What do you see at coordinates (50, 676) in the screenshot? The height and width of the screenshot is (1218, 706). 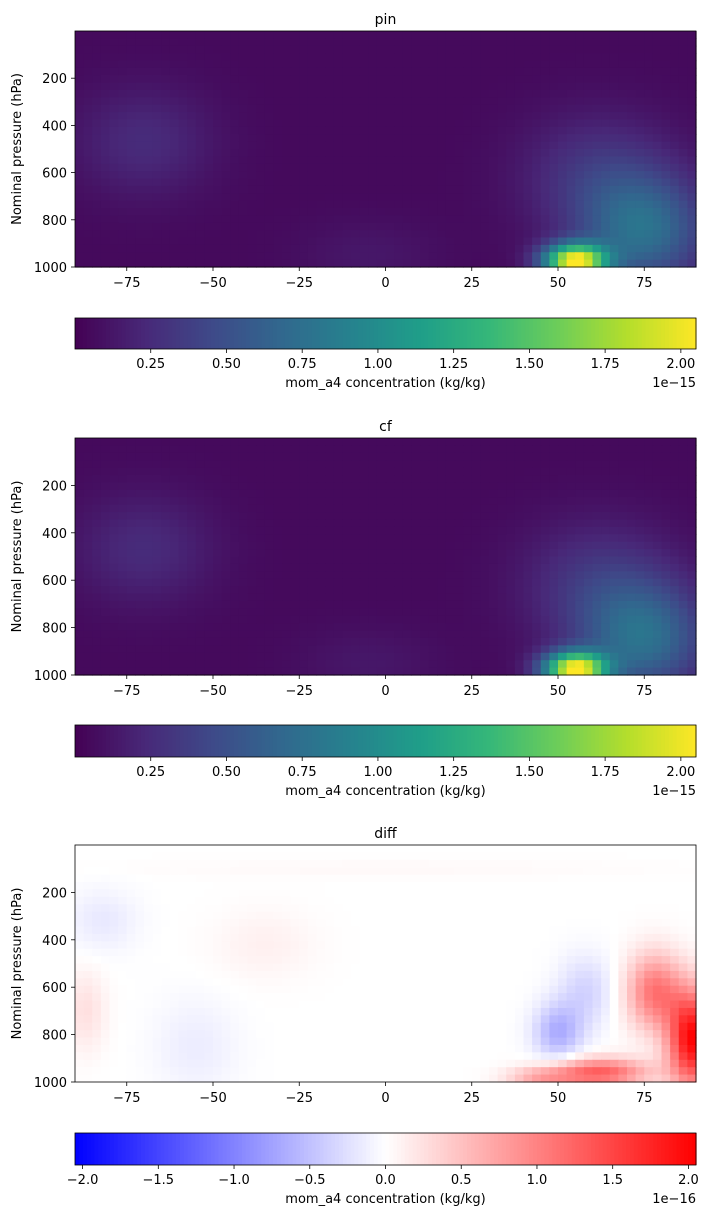 I see `y-tick-label: 1000` at bounding box center [50, 676].